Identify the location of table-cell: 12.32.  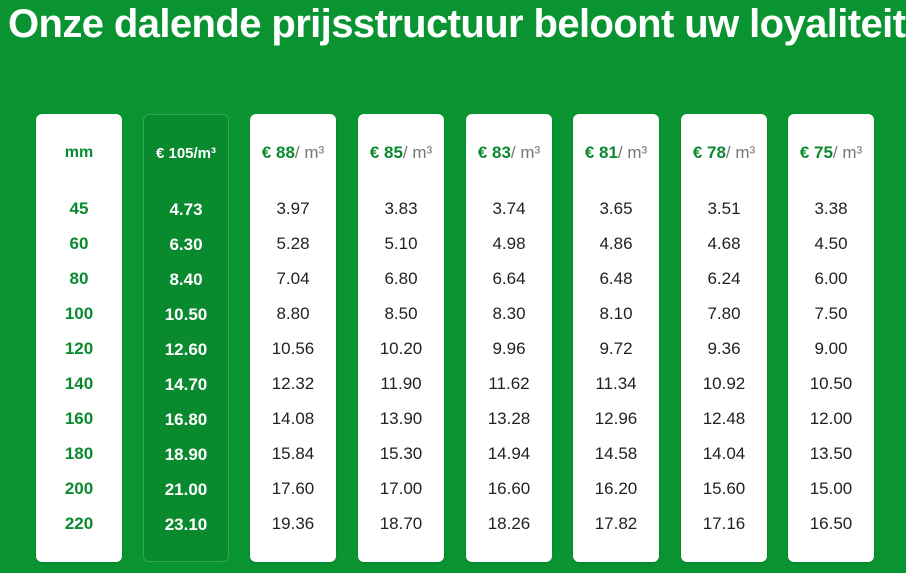
(293, 383).